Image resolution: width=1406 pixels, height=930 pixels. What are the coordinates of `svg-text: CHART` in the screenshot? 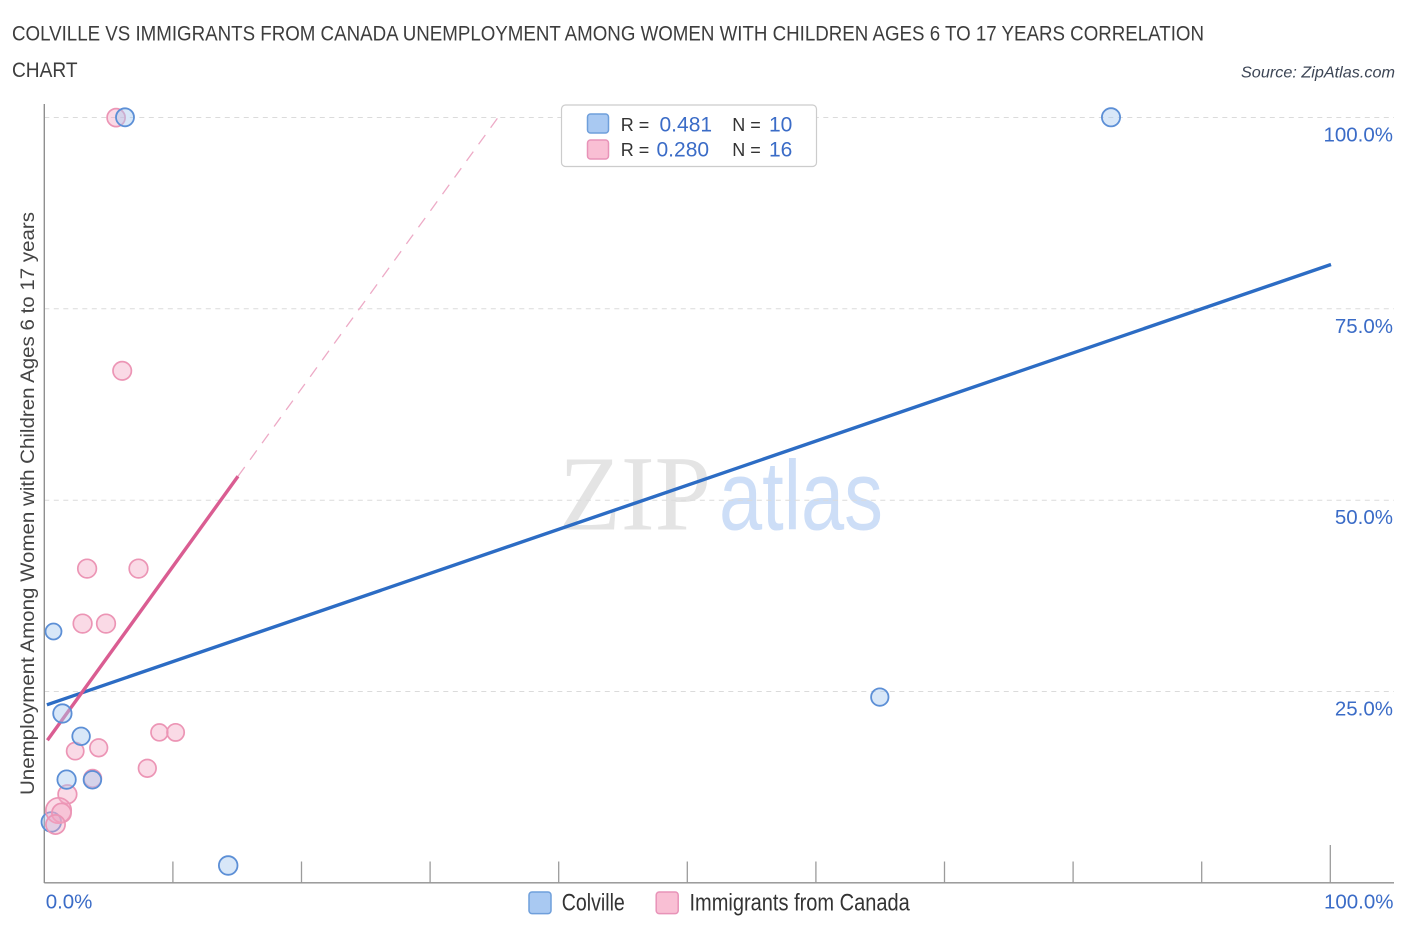 It's located at (45, 70).